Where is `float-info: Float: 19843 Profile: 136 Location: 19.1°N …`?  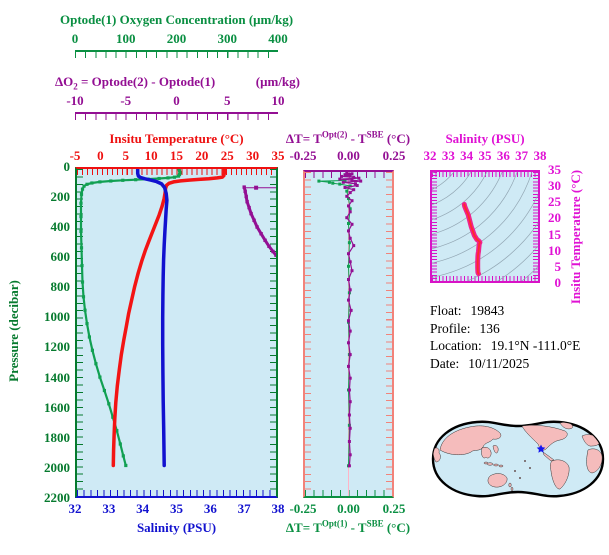 float-info: Float: 19843 Profile: 136 Location: 19.1°N … is located at coordinates (505, 337).